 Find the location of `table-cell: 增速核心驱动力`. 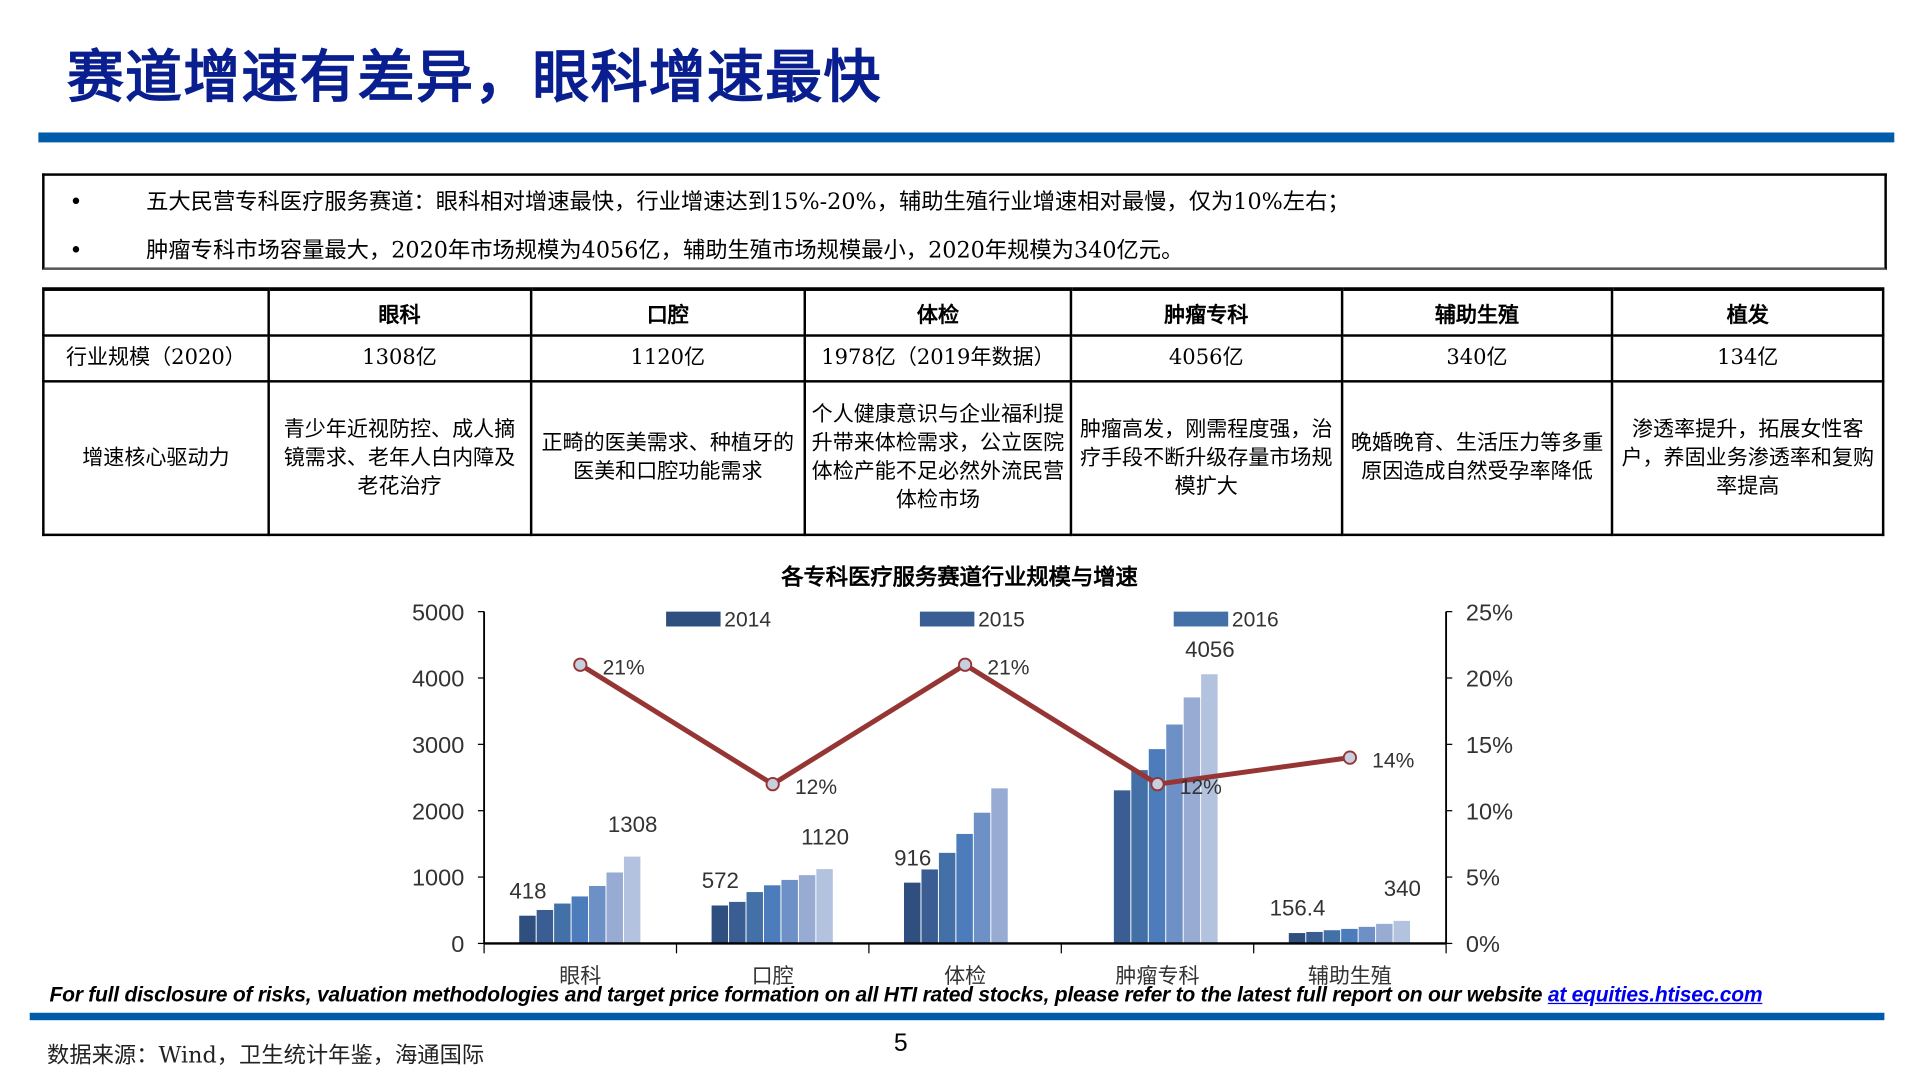

table-cell: 增速核心驱动力 is located at coordinates (156, 458).